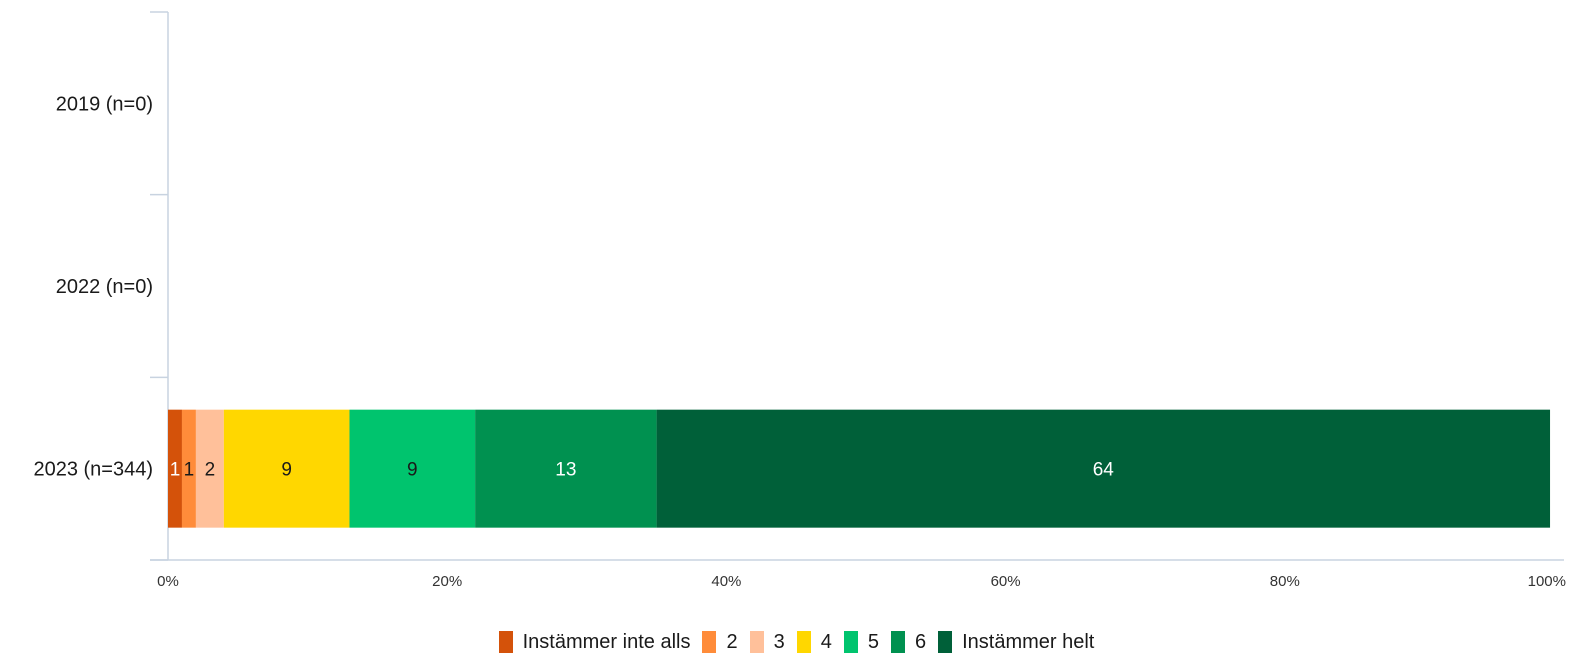 Image resolution: width=1593 pixels, height=665 pixels. What do you see at coordinates (873, 641) in the screenshot?
I see `legend-label: 5` at bounding box center [873, 641].